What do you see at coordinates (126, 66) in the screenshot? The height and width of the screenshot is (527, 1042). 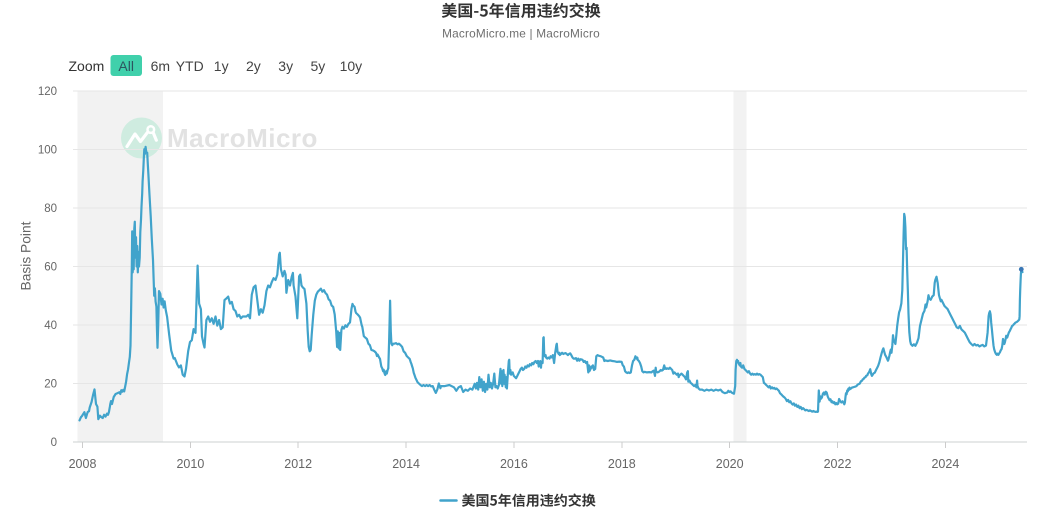 I see `svg-text: All` at bounding box center [126, 66].